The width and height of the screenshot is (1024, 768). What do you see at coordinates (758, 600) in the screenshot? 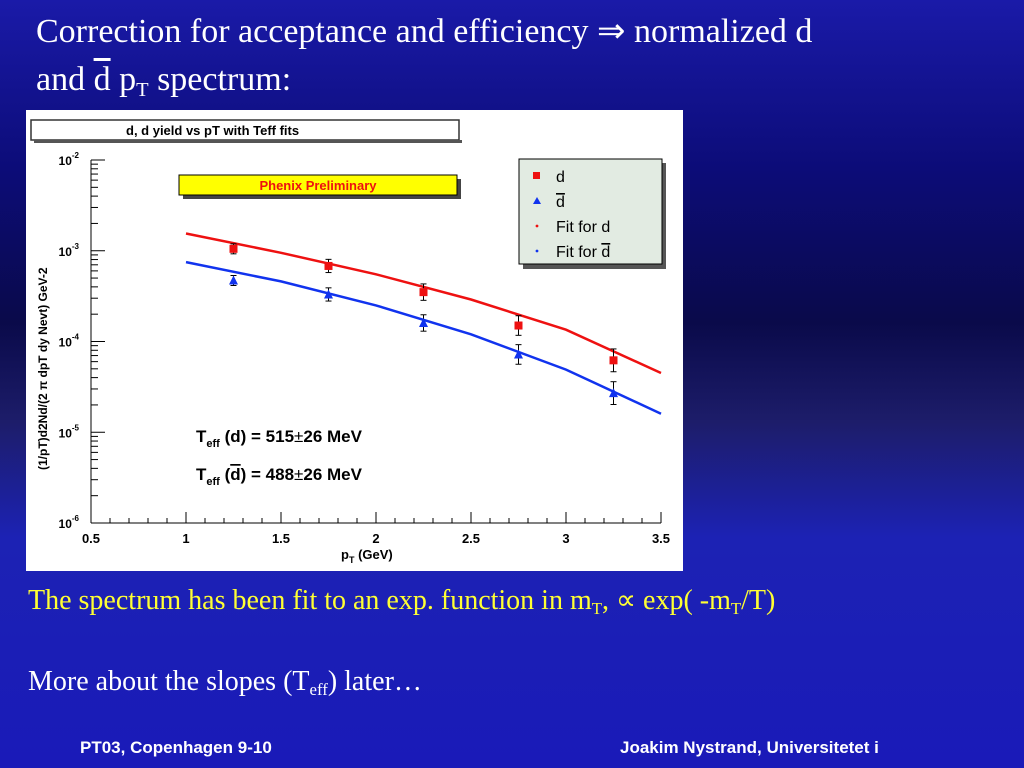
I see `fit-text-end: /T)` at bounding box center [758, 600].